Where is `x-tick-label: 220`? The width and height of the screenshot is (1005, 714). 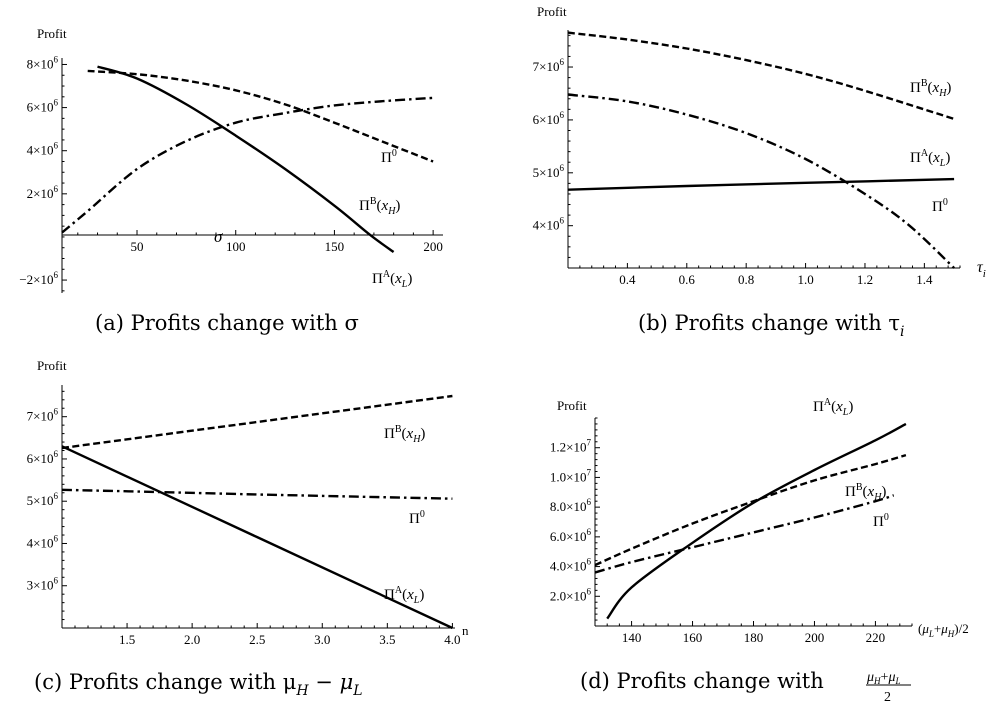 x-tick-label: 220 is located at coordinates (876, 637).